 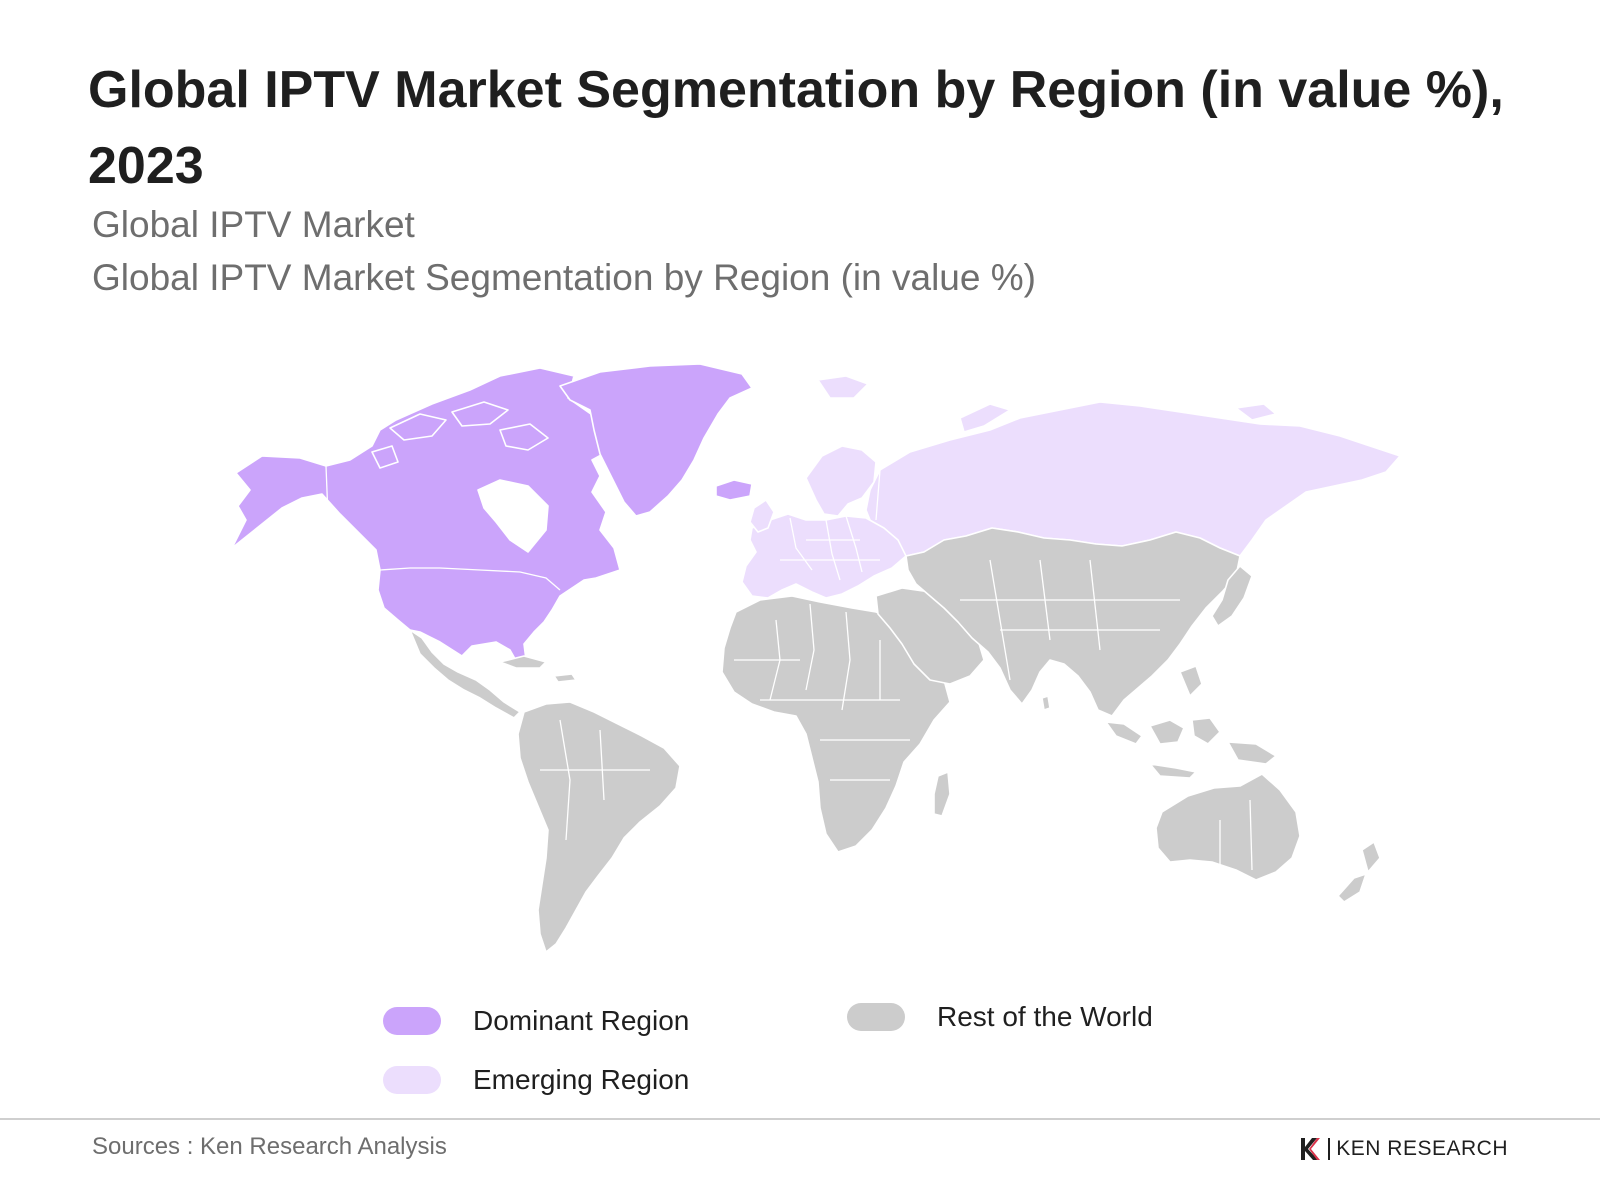 I want to click on region-new-zealand, so click(x=1359, y=872).